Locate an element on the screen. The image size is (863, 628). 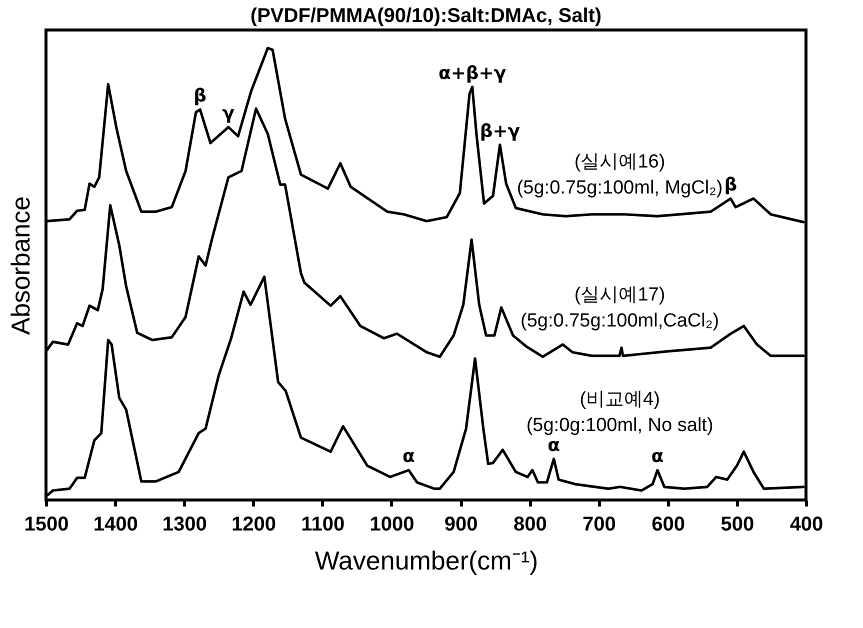
x-tick-label: 1100 is located at coordinates (323, 525).